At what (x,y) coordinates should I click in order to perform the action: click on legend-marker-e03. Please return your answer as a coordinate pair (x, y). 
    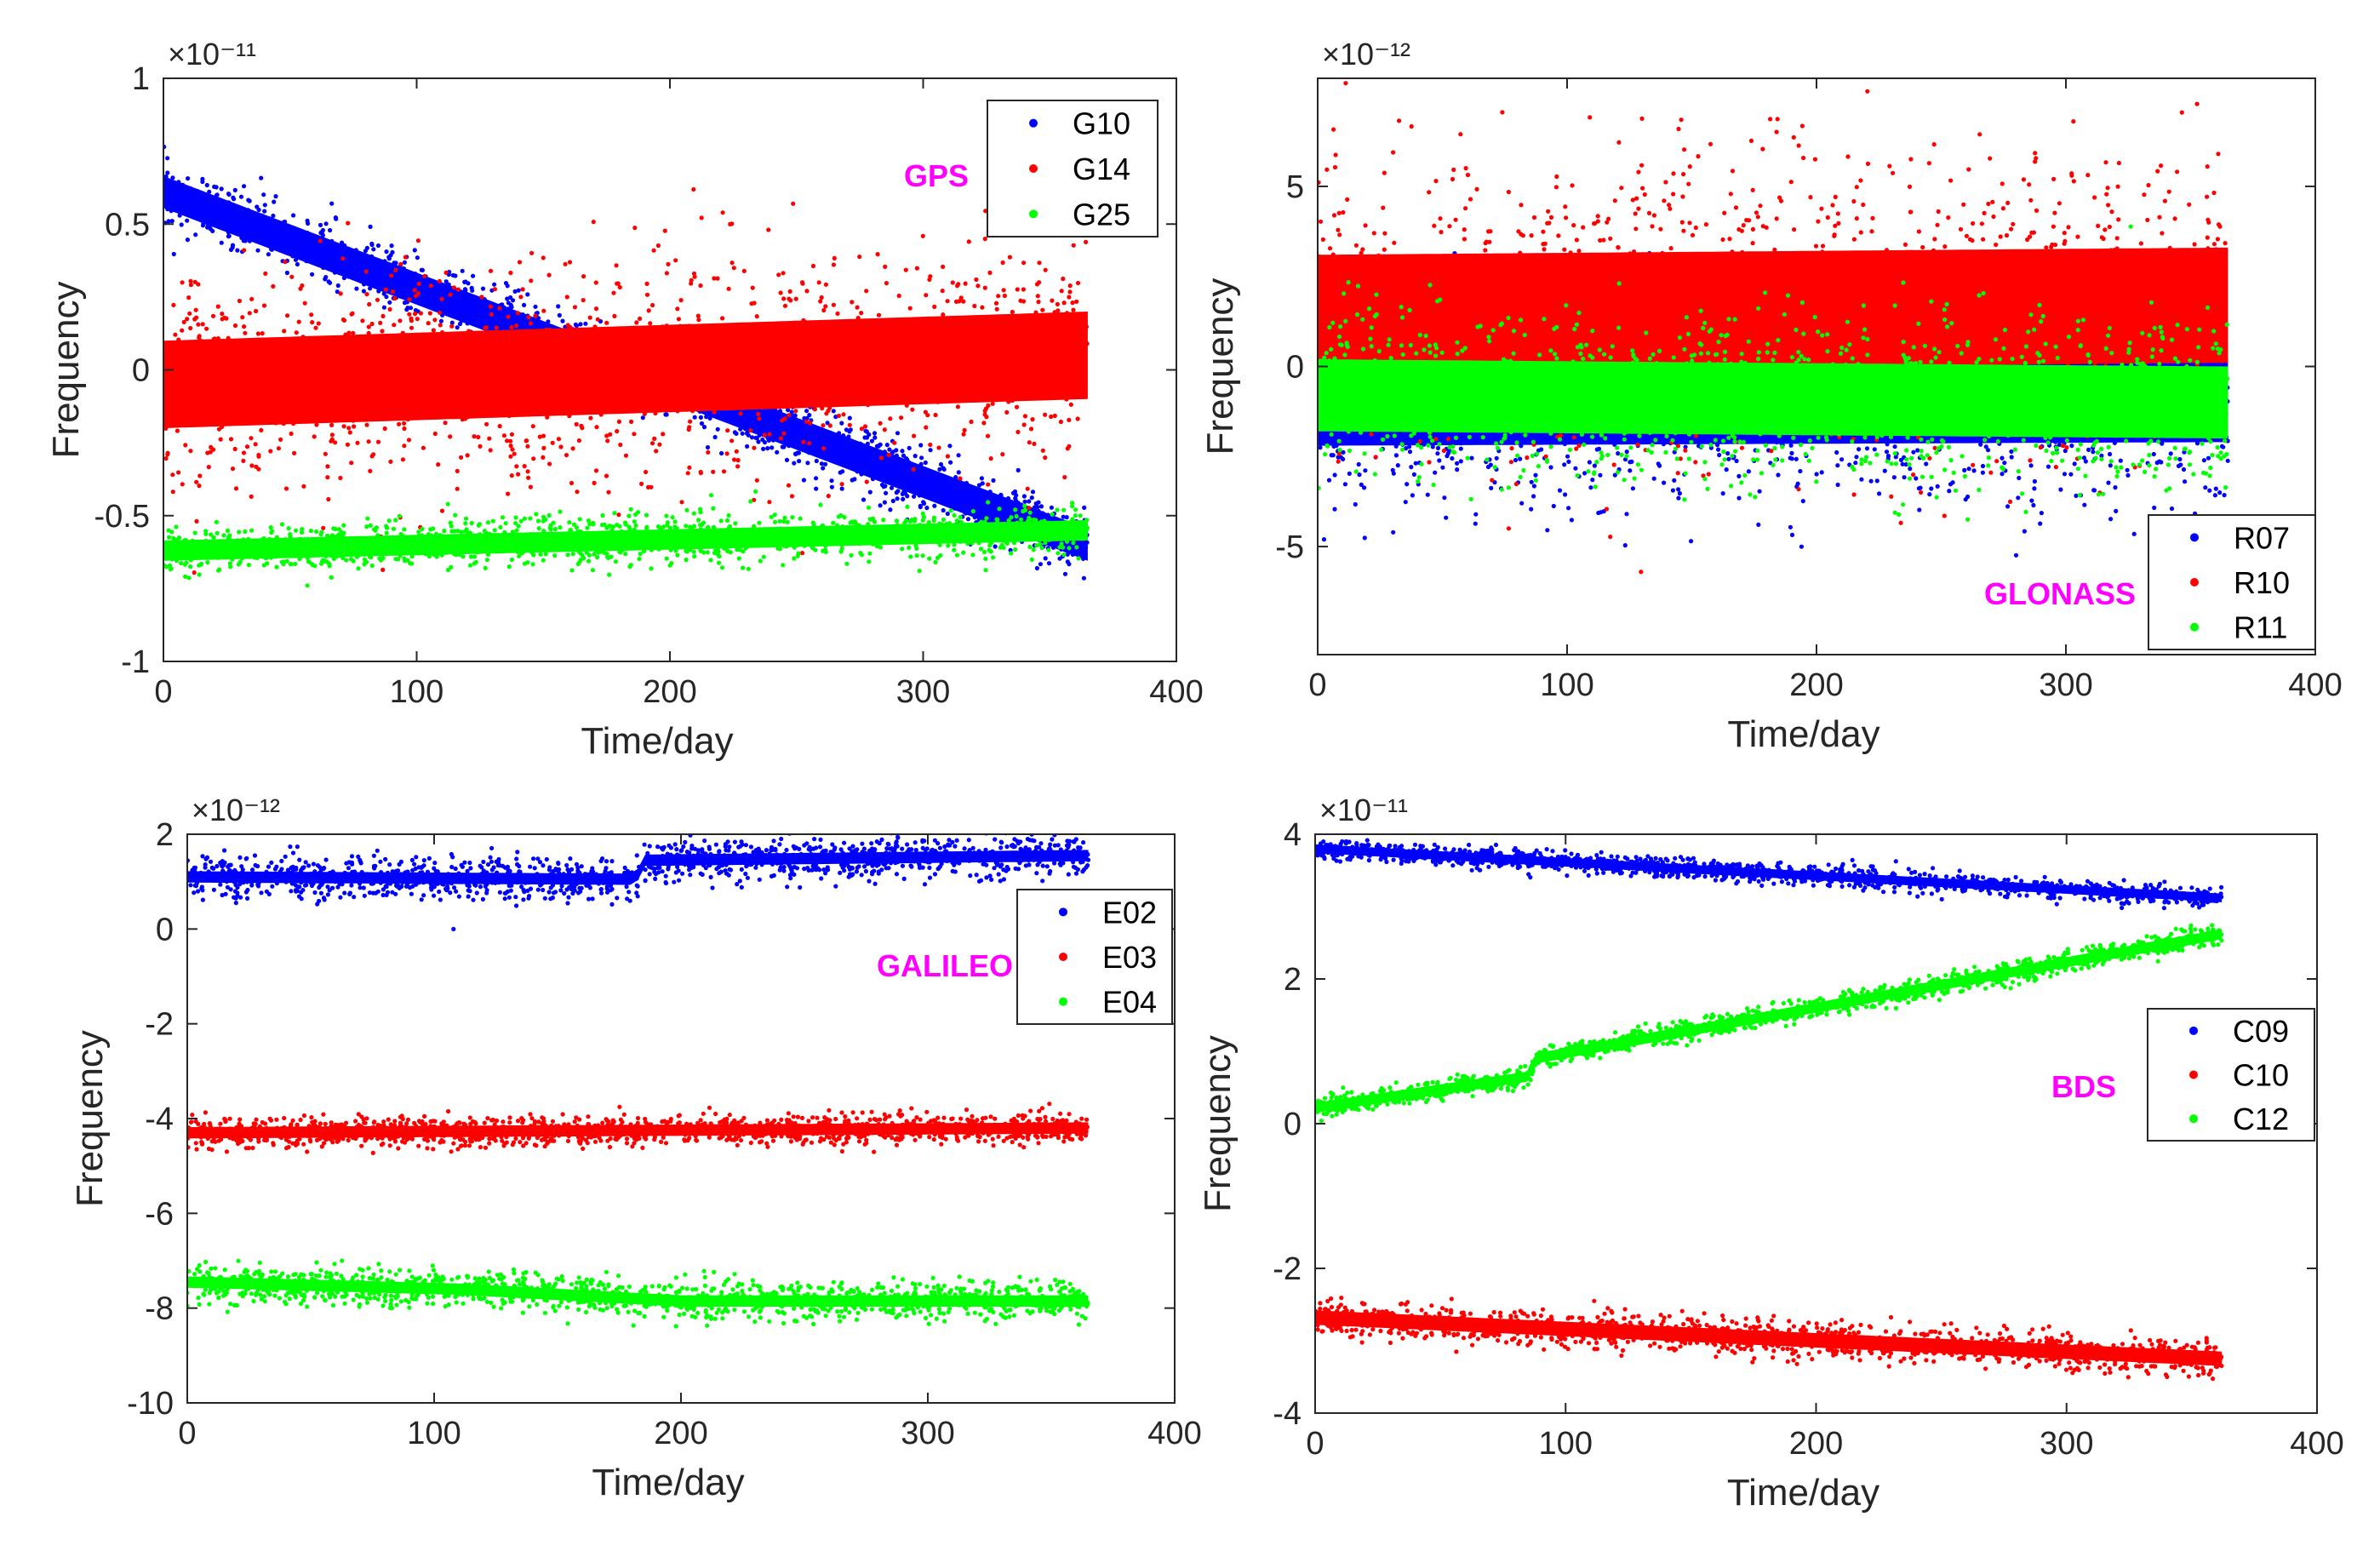
    Looking at the image, I should click on (1063, 957).